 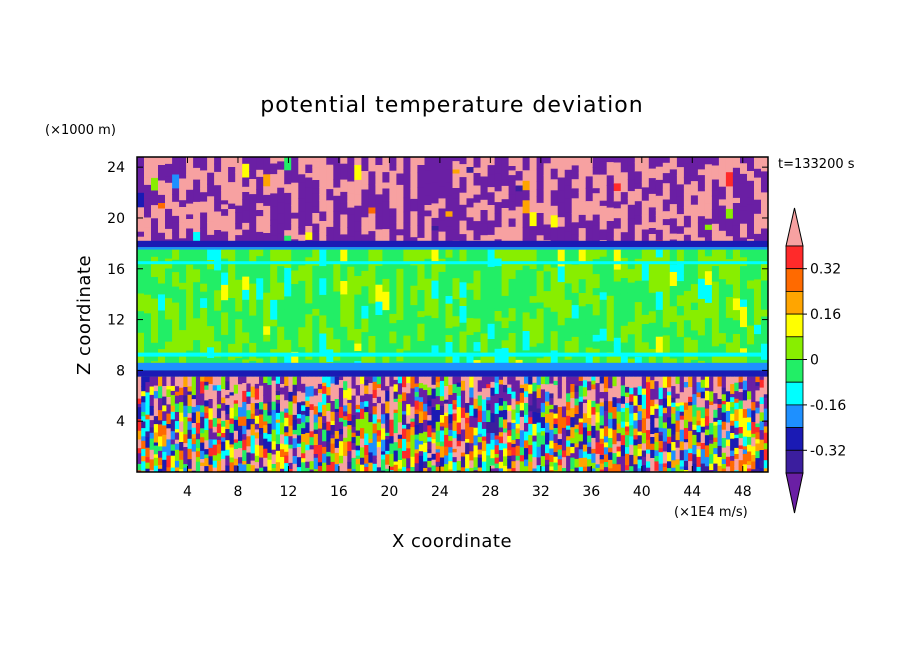 What do you see at coordinates (389, 492) in the screenshot?
I see `x-tick-label: 20` at bounding box center [389, 492].